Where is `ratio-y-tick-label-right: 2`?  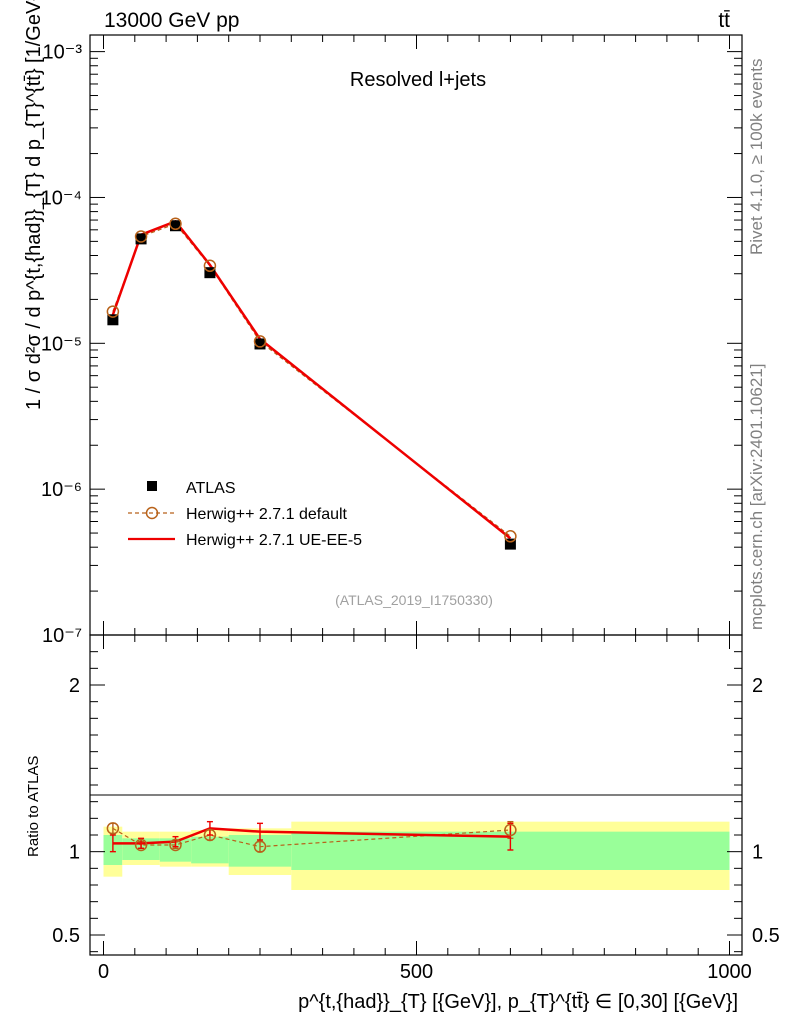 ratio-y-tick-label-right: 2 is located at coordinates (757, 686).